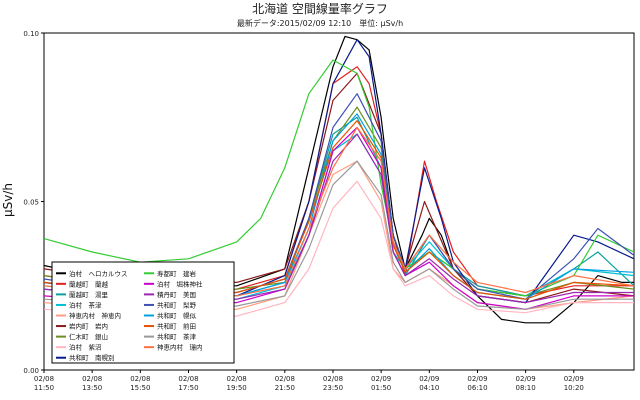  Describe the element at coordinates (429, 388) in the screenshot. I see `x-tick-time: 04:10` at that location.